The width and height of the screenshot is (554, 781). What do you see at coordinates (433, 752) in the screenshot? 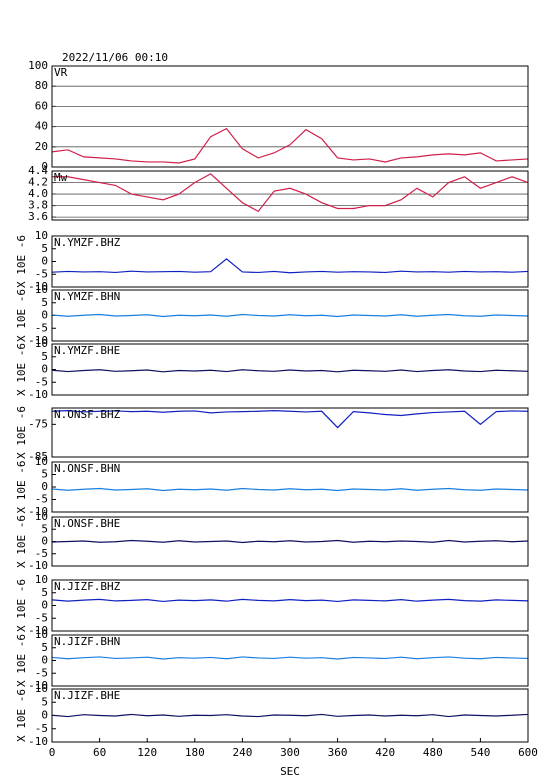
I see `x-tick-label: 480` at bounding box center [433, 752].